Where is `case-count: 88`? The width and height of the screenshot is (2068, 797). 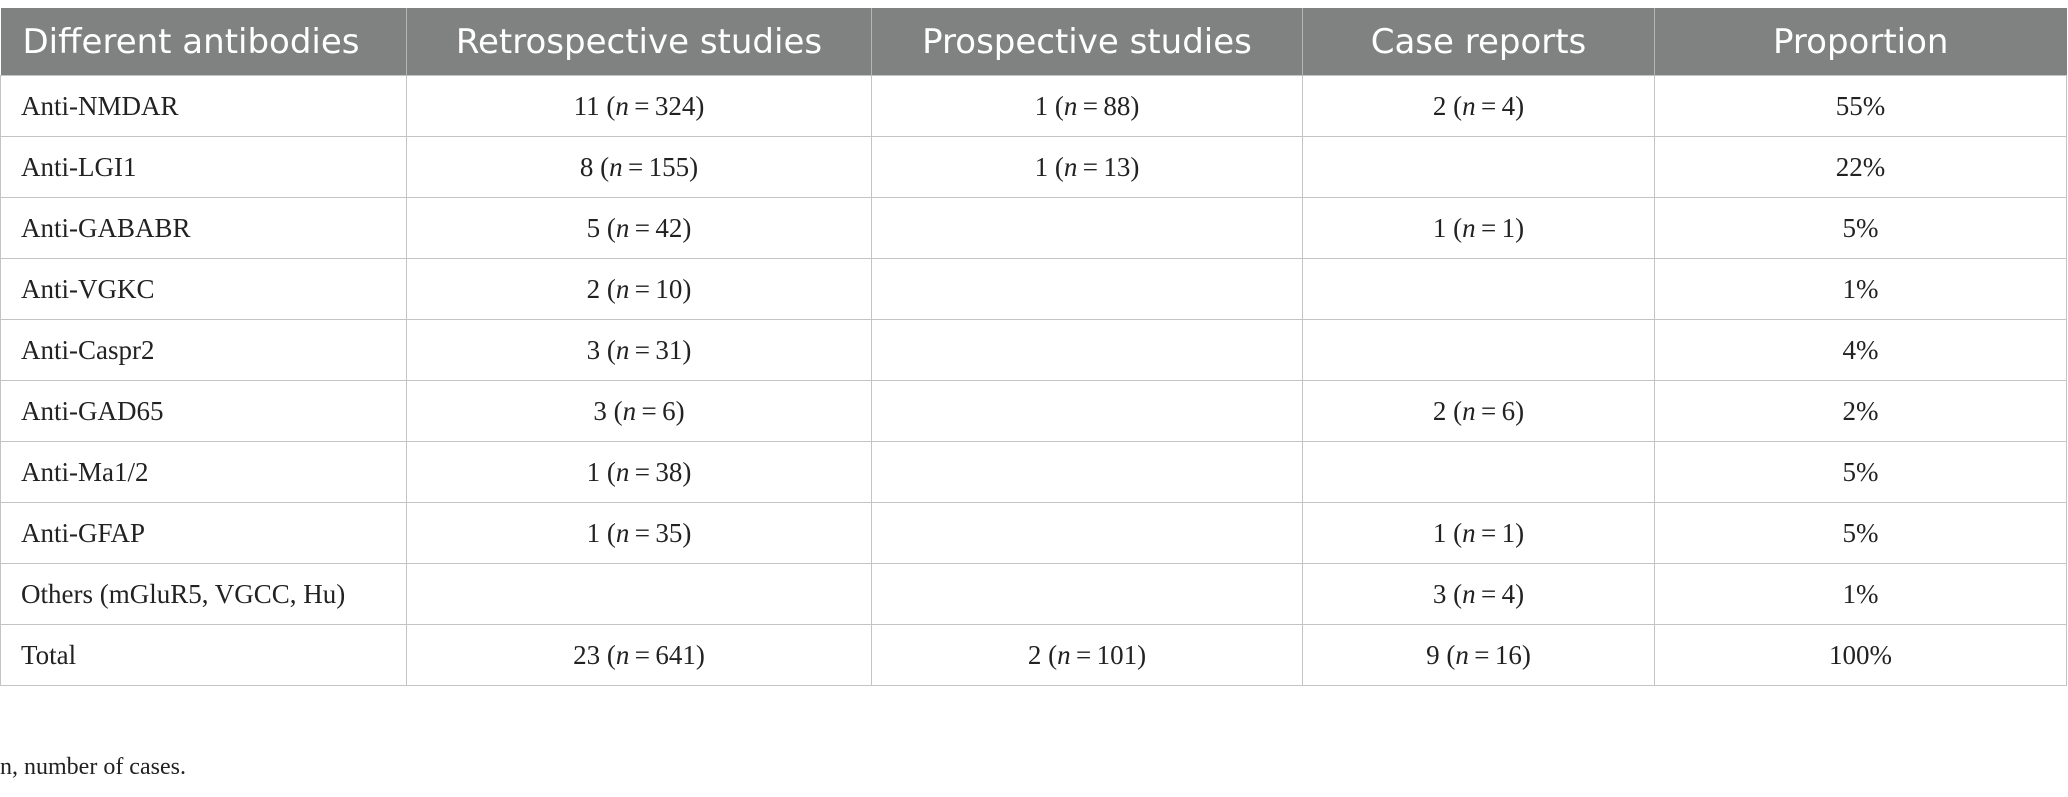 case-count: 88 is located at coordinates (1117, 105).